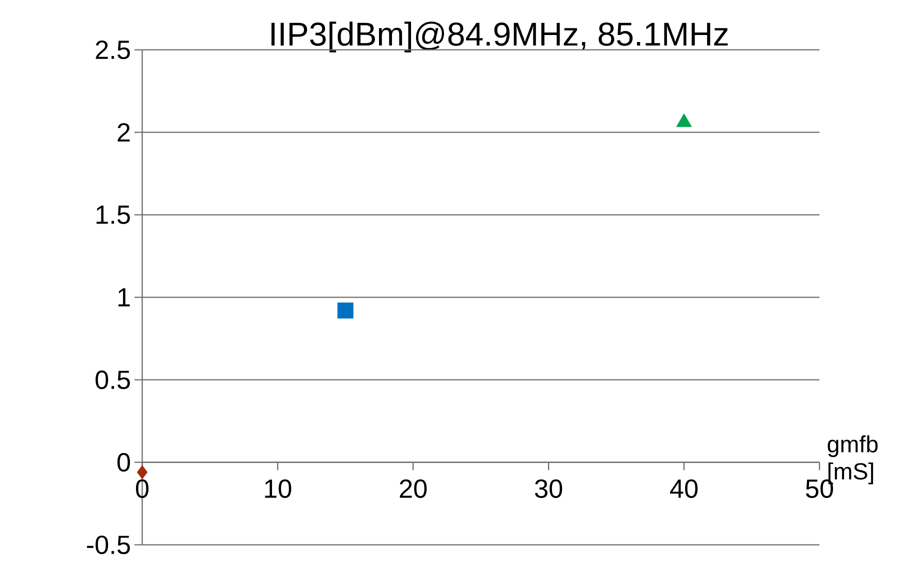 The image size is (908, 578). What do you see at coordinates (684, 488) in the screenshot?
I see `x-tick-label: 40` at bounding box center [684, 488].